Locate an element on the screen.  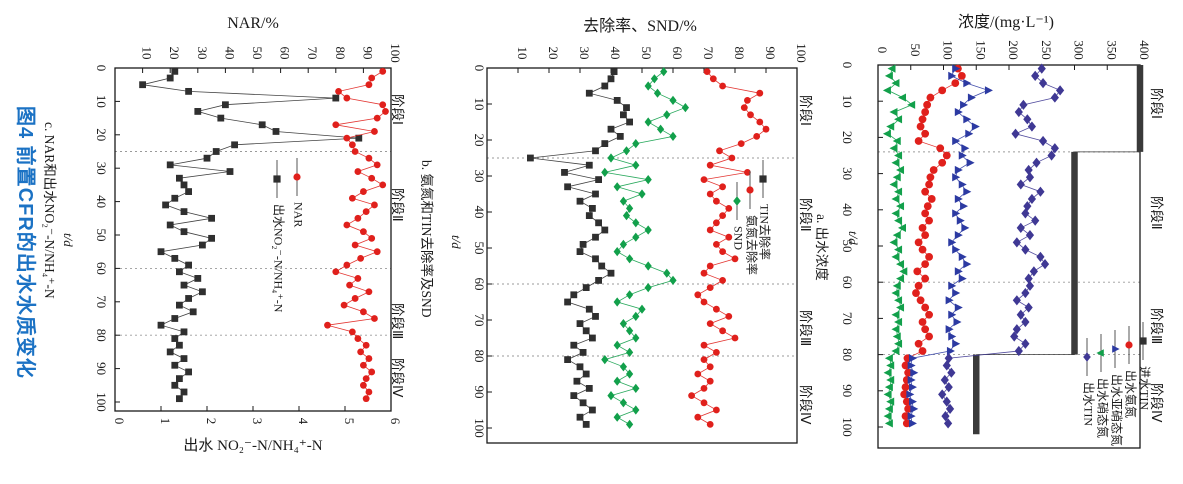
series-nar is located at coordinates (356, 235).